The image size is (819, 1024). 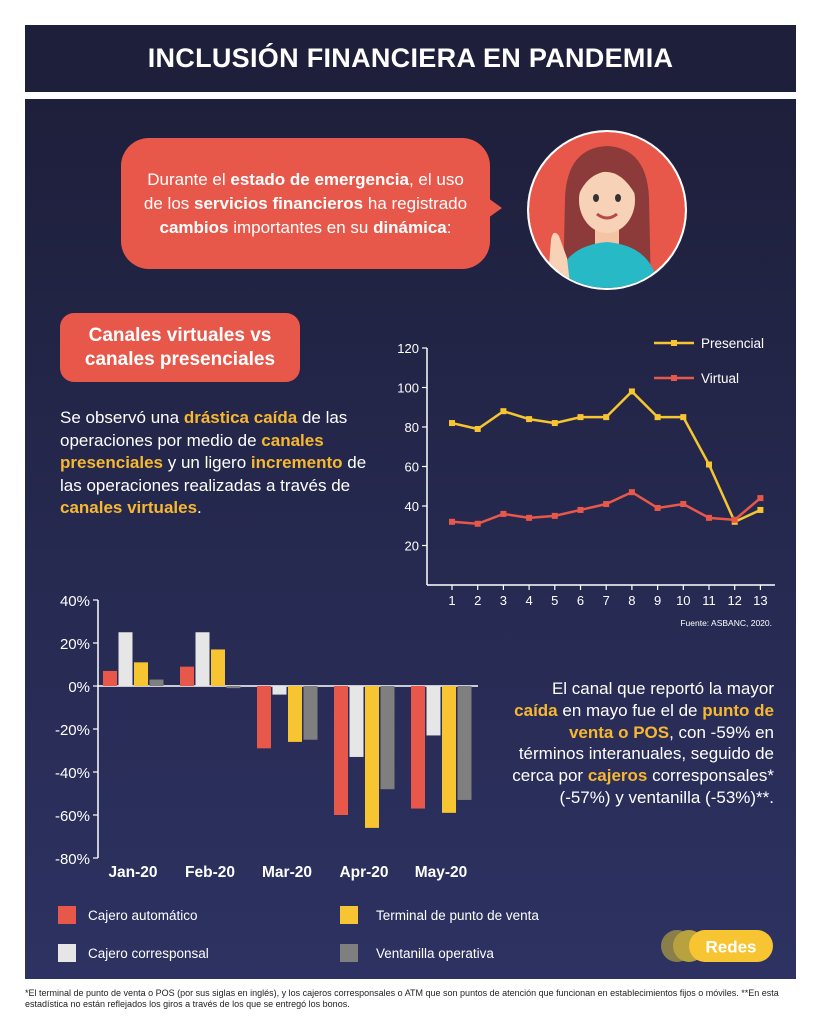 What do you see at coordinates (451, 600) in the screenshot?
I see `x-tick-label: 1` at bounding box center [451, 600].